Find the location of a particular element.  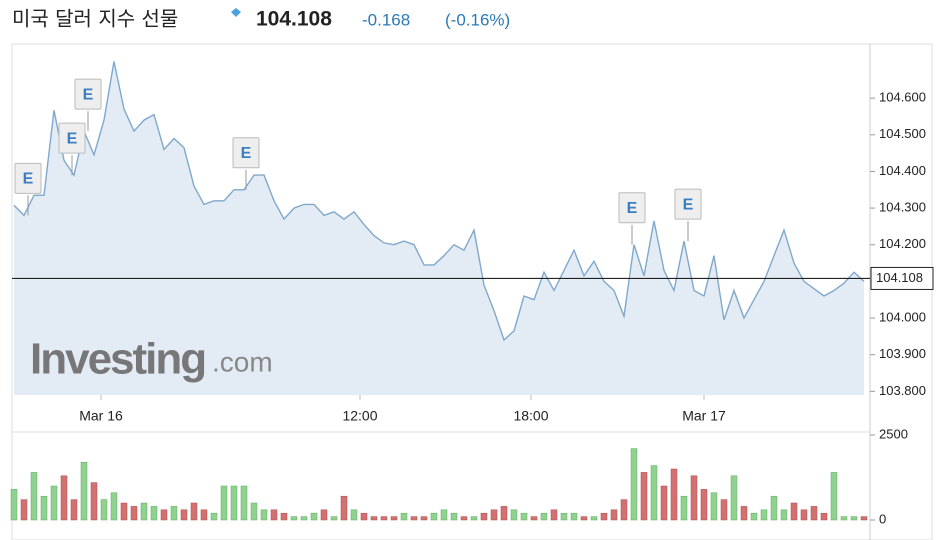

flag-icon is located at coordinates (236, 12).